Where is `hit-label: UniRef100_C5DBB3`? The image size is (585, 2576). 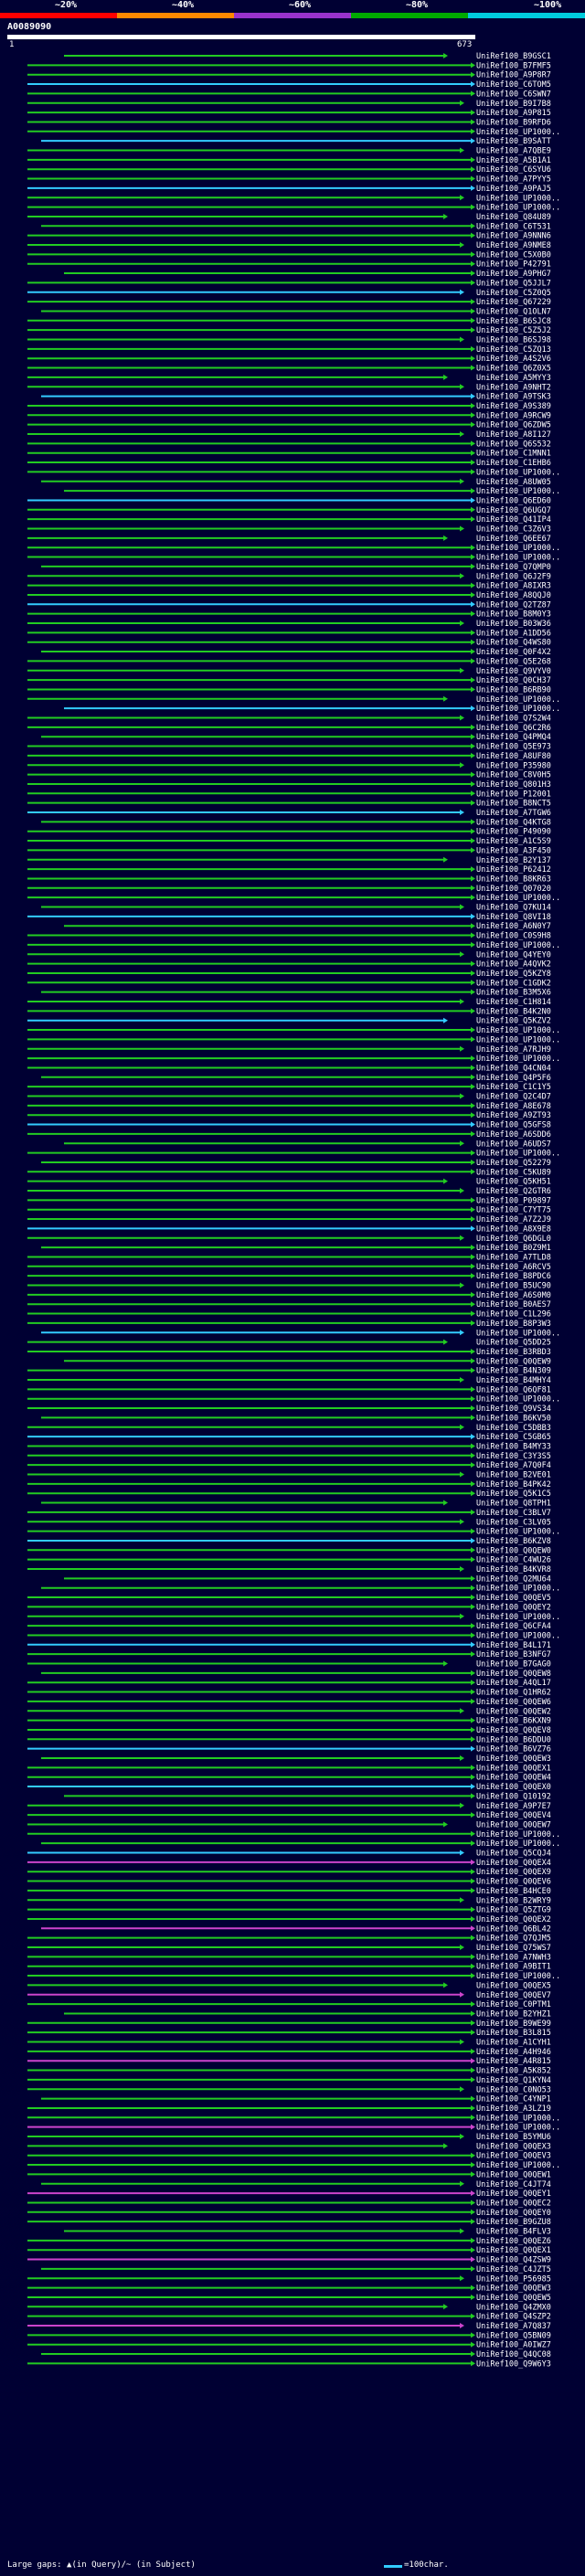
hit-label: UniRef100_C5DBB3 is located at coordinates (513, 1428).